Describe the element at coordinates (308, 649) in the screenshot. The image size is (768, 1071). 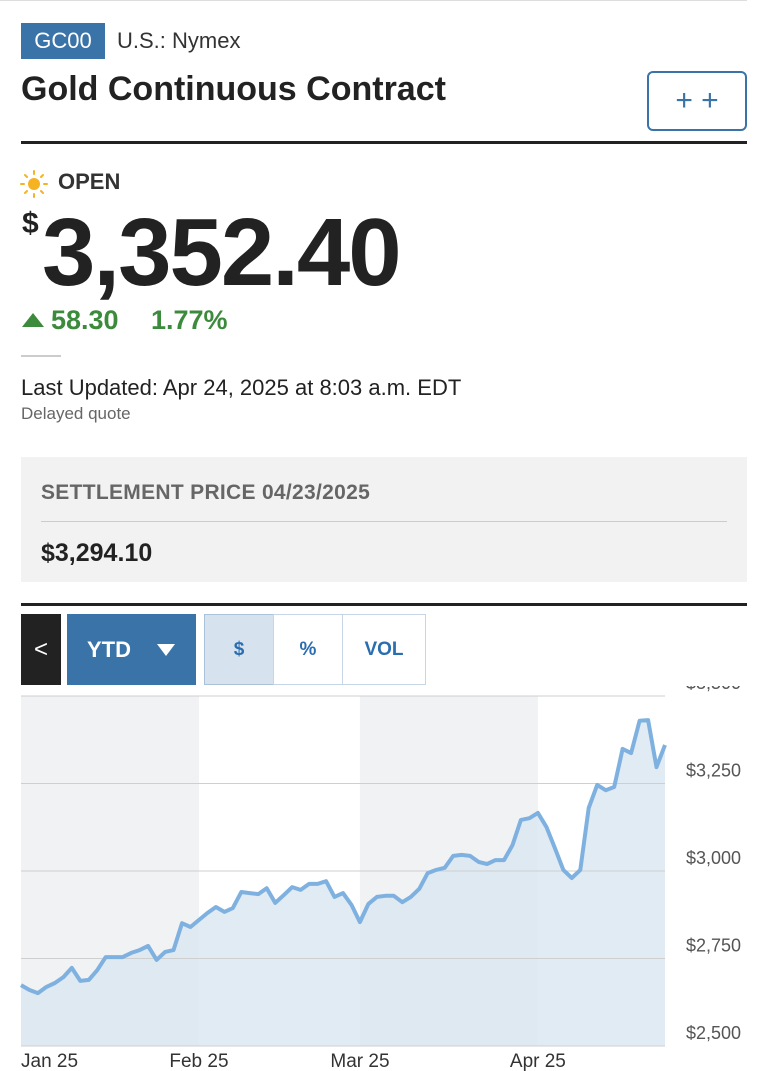
I see `tab-percent: %` at that location.